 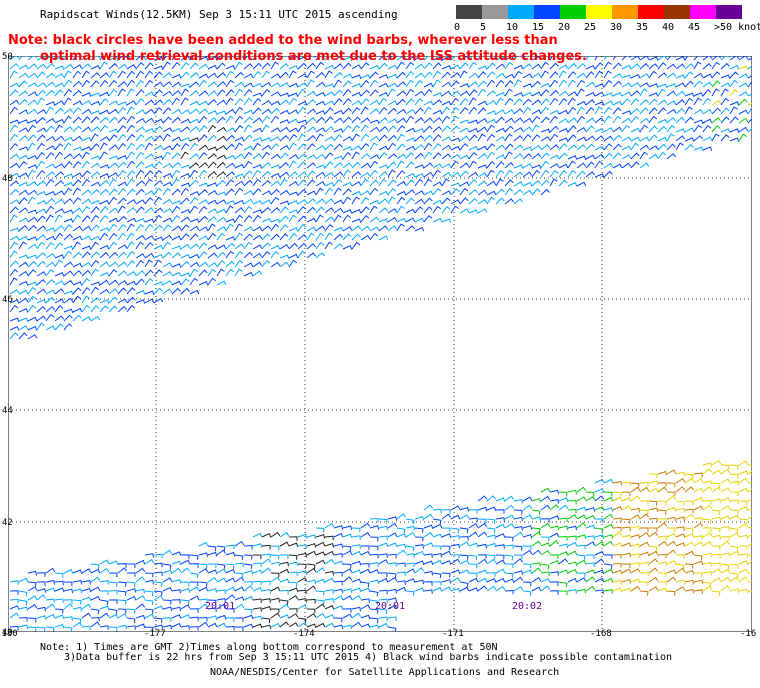 I want to click on legend-label: 0, so click(x=457, y=27).